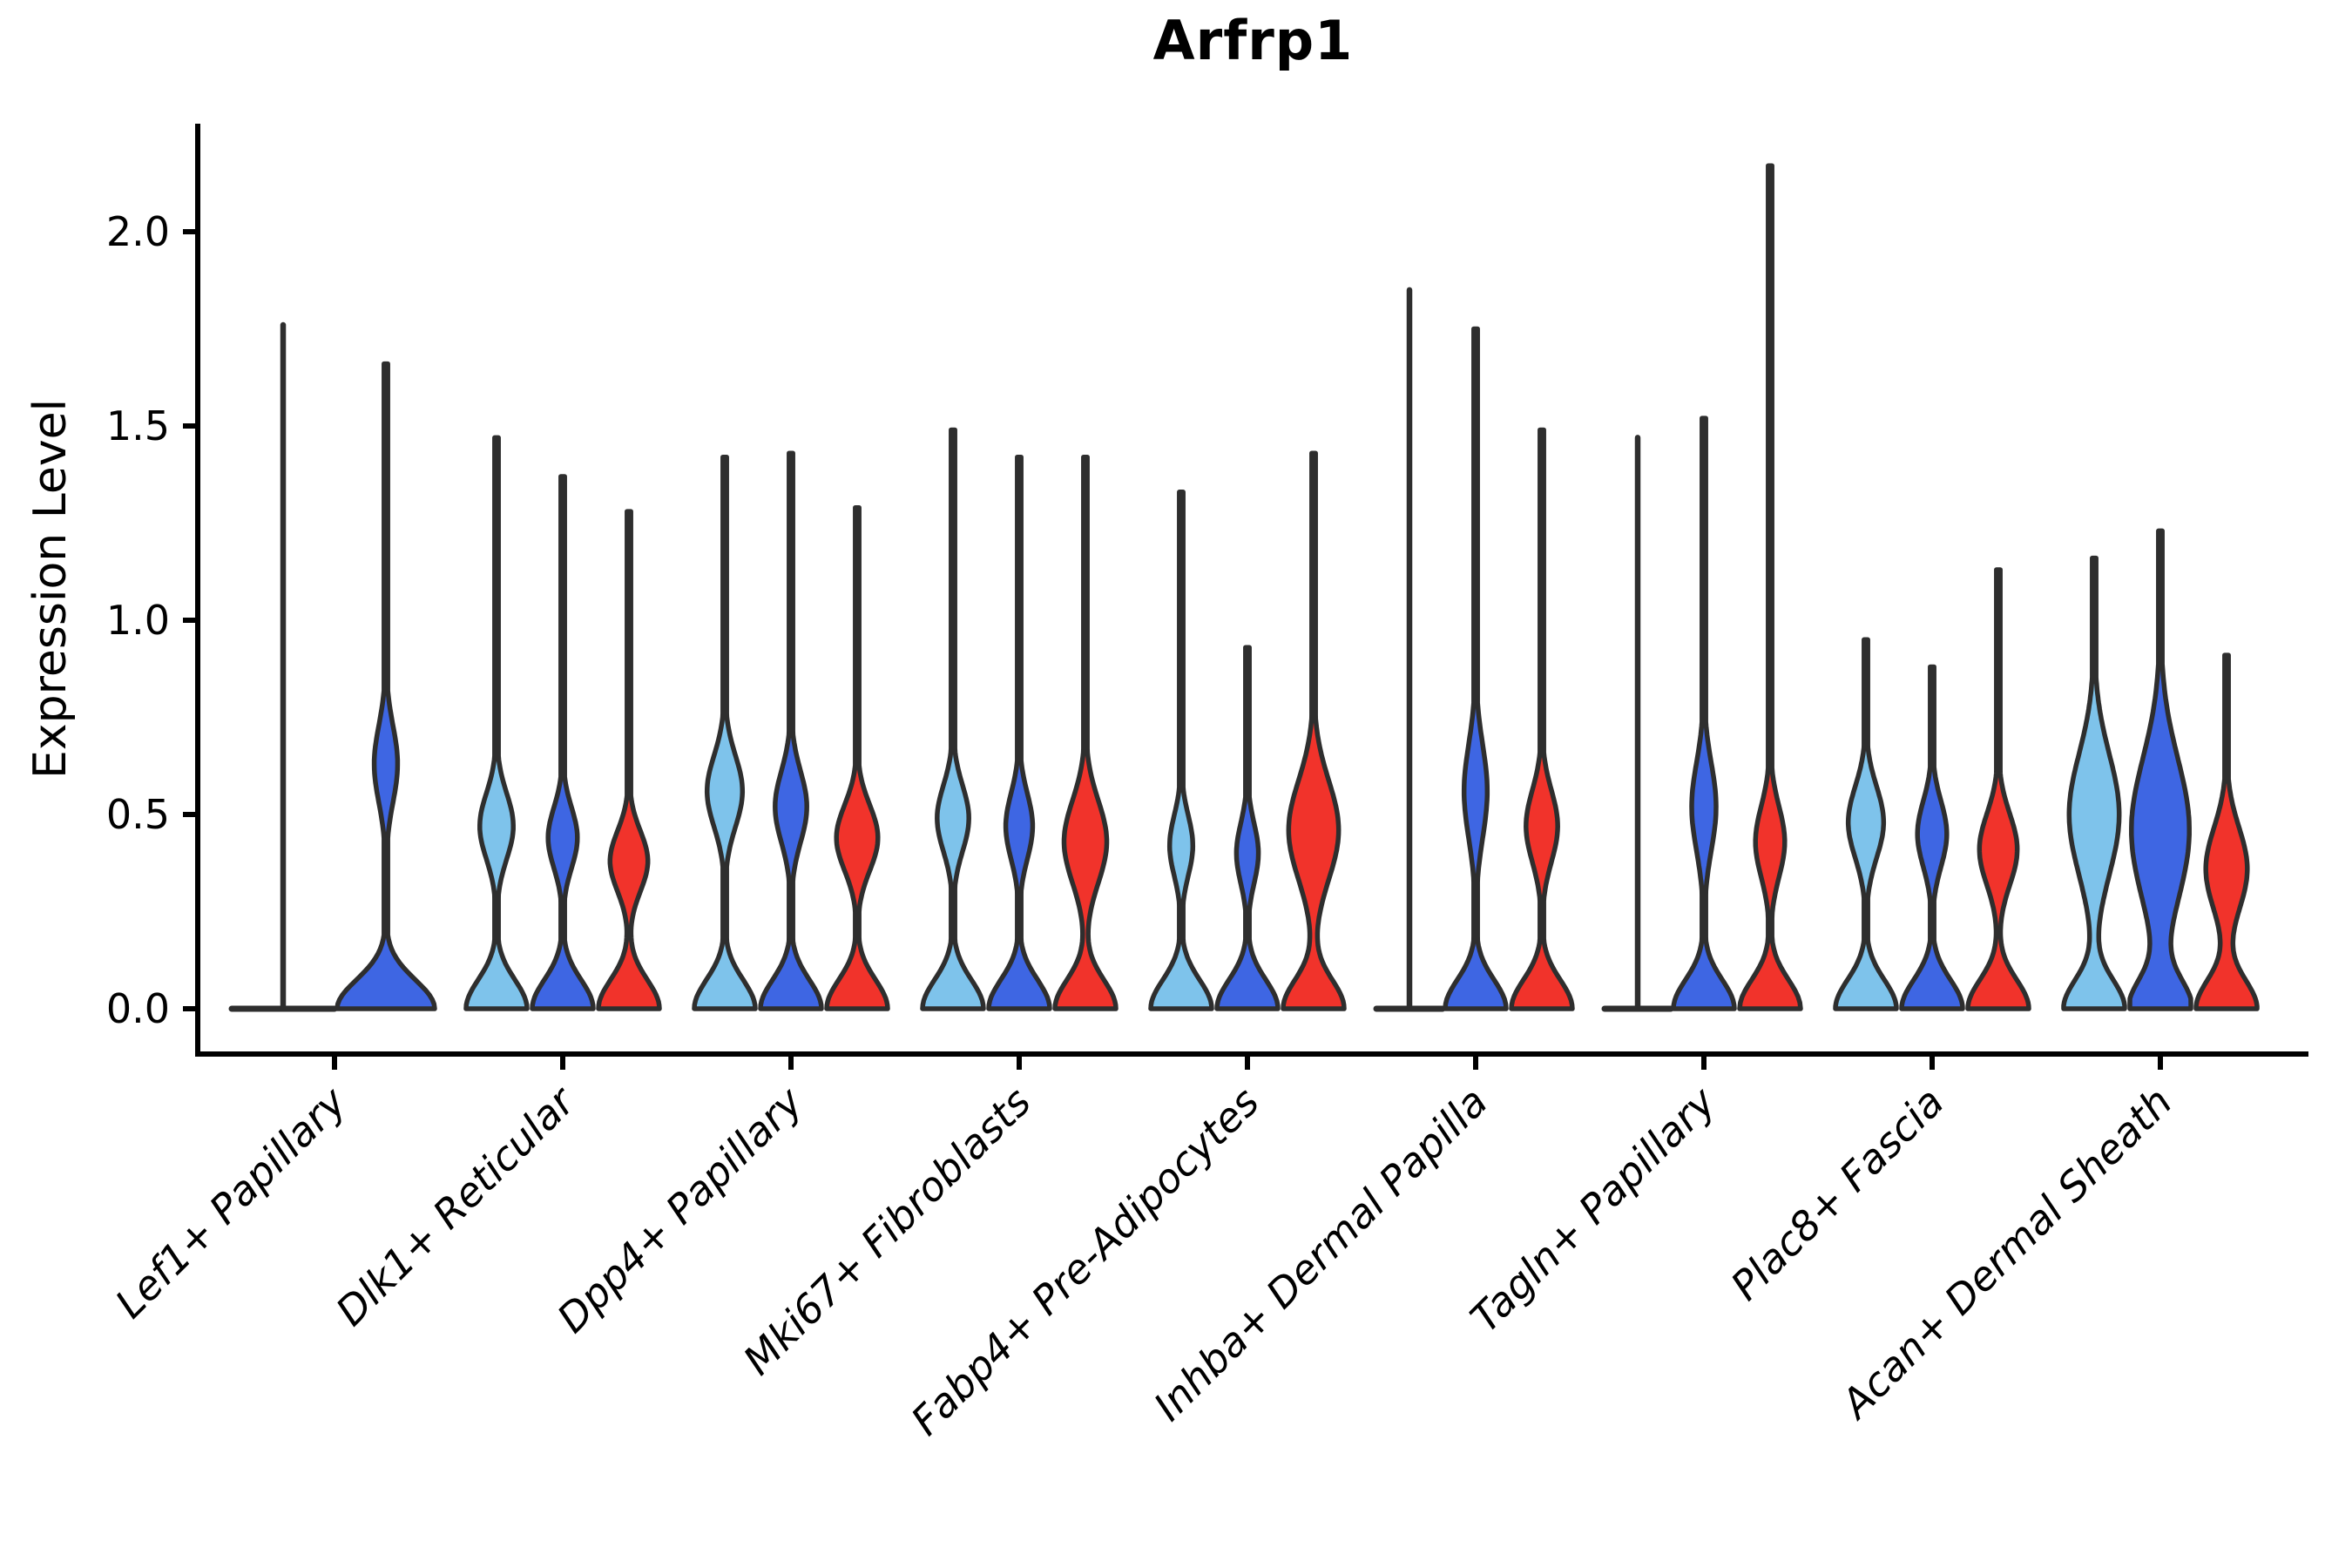 Image resolution: width=2352 pixels, height=1568 pixels. Describe the element at coordinates (230, 1202) in the screenshot. I see `x-tick-label: Lef1+ Papillary` at that location.